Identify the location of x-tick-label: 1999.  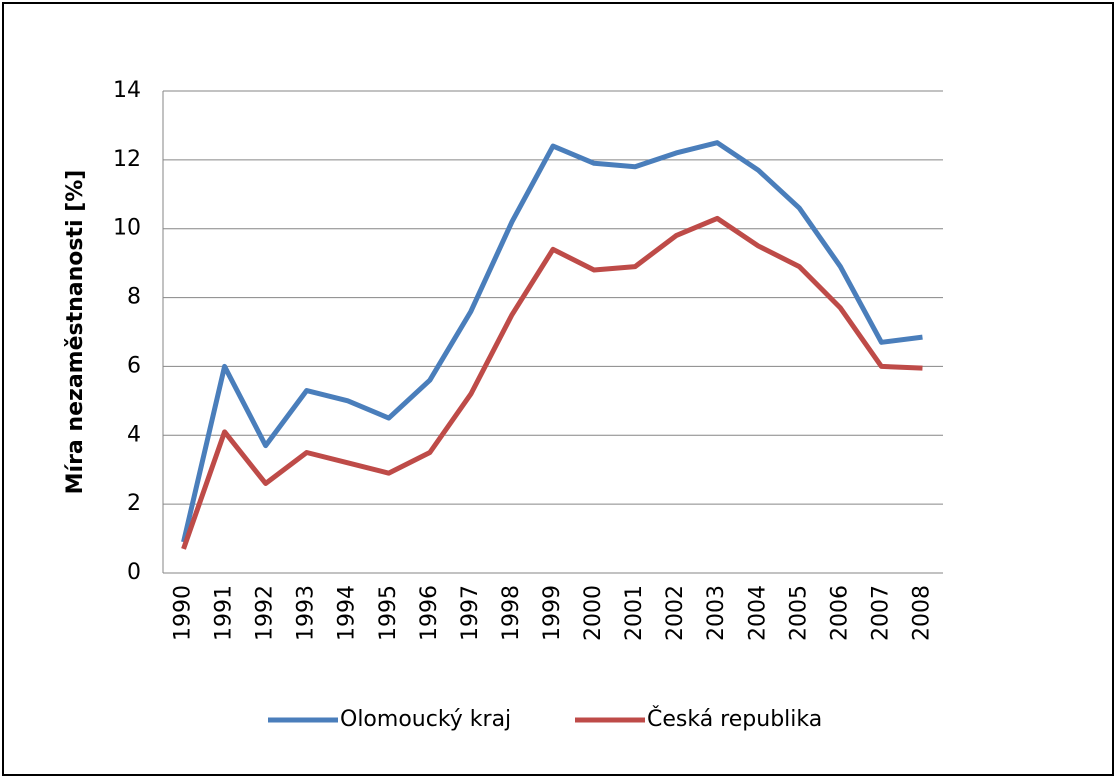
(552, 613).